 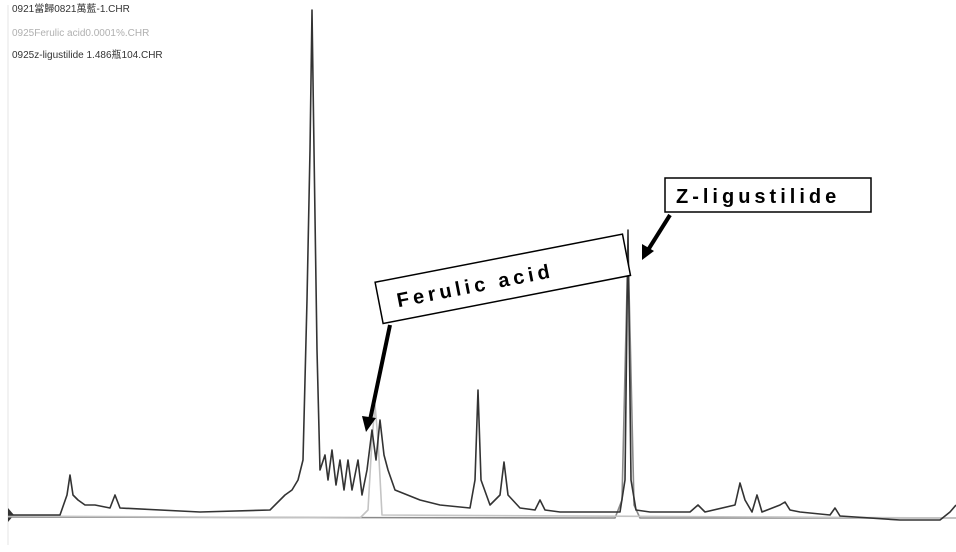 What do you see at coordinates (87, 54) in the screenshot?
I see `legend-entry: 0925z-ligustilide 1.486瓶104.CHR` at bounding box center [87, 54].